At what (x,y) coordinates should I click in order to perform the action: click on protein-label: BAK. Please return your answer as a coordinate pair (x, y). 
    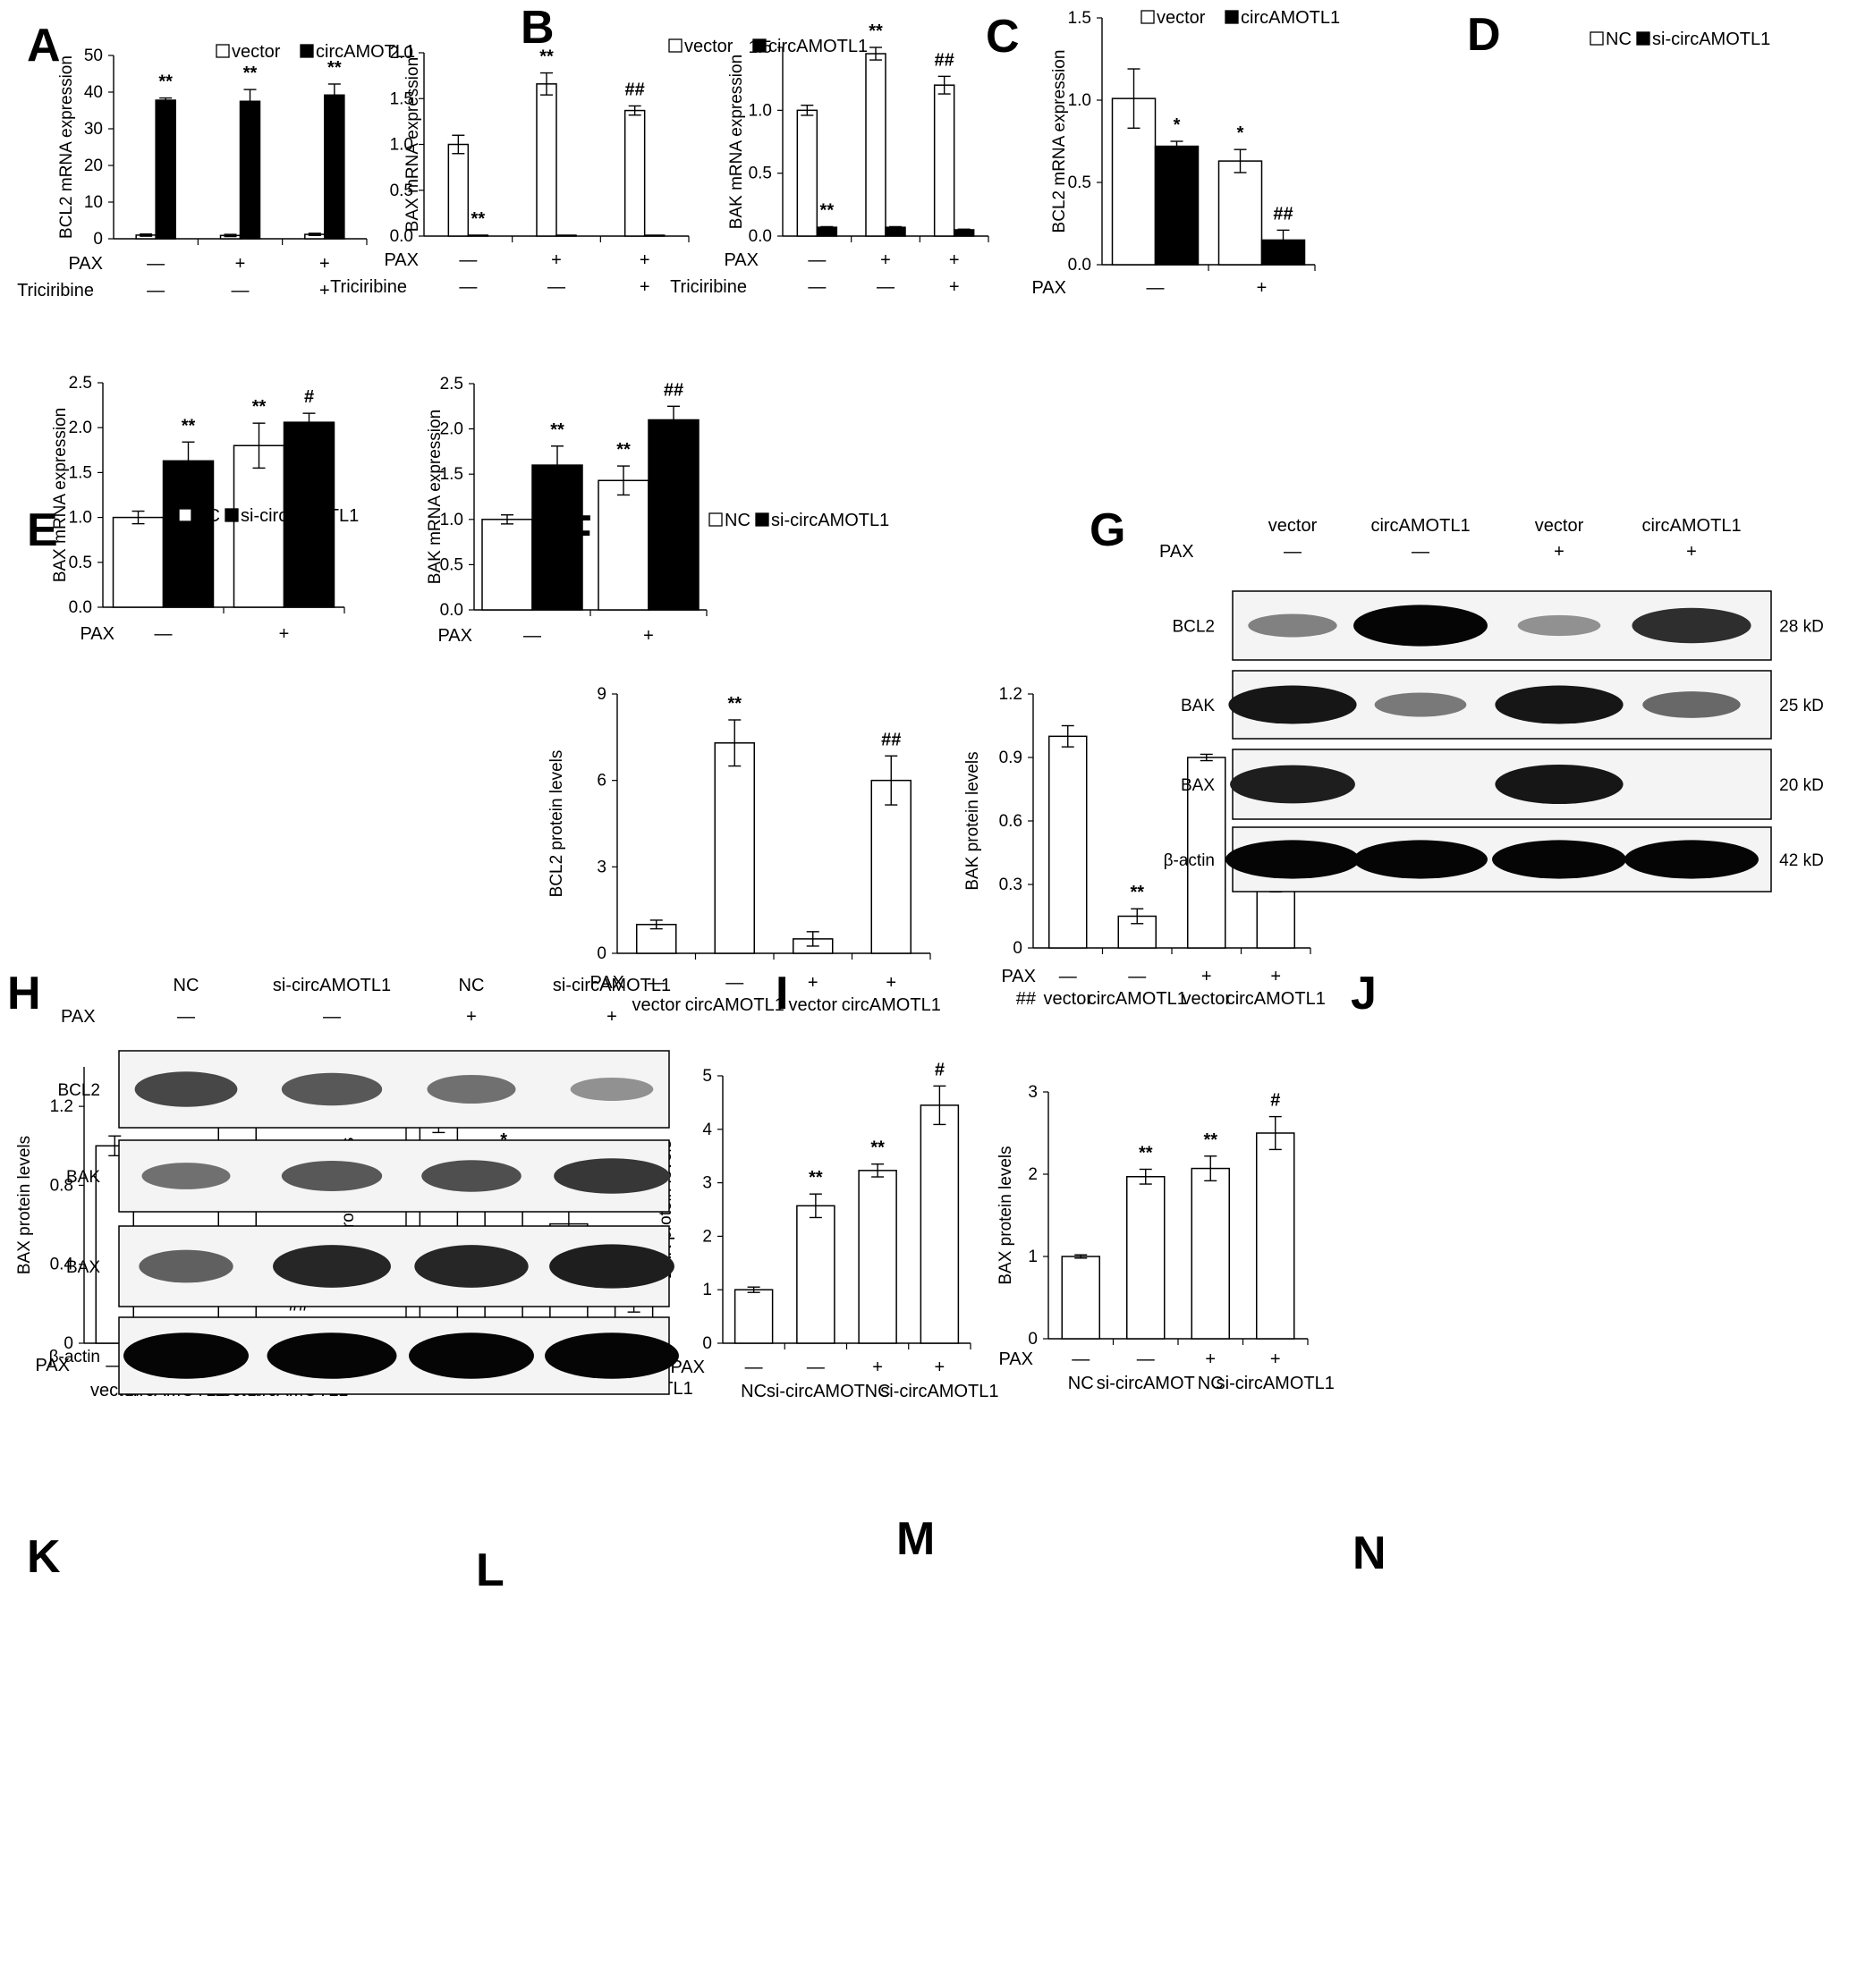
    Looking at the image, I should click on (83, 1177).